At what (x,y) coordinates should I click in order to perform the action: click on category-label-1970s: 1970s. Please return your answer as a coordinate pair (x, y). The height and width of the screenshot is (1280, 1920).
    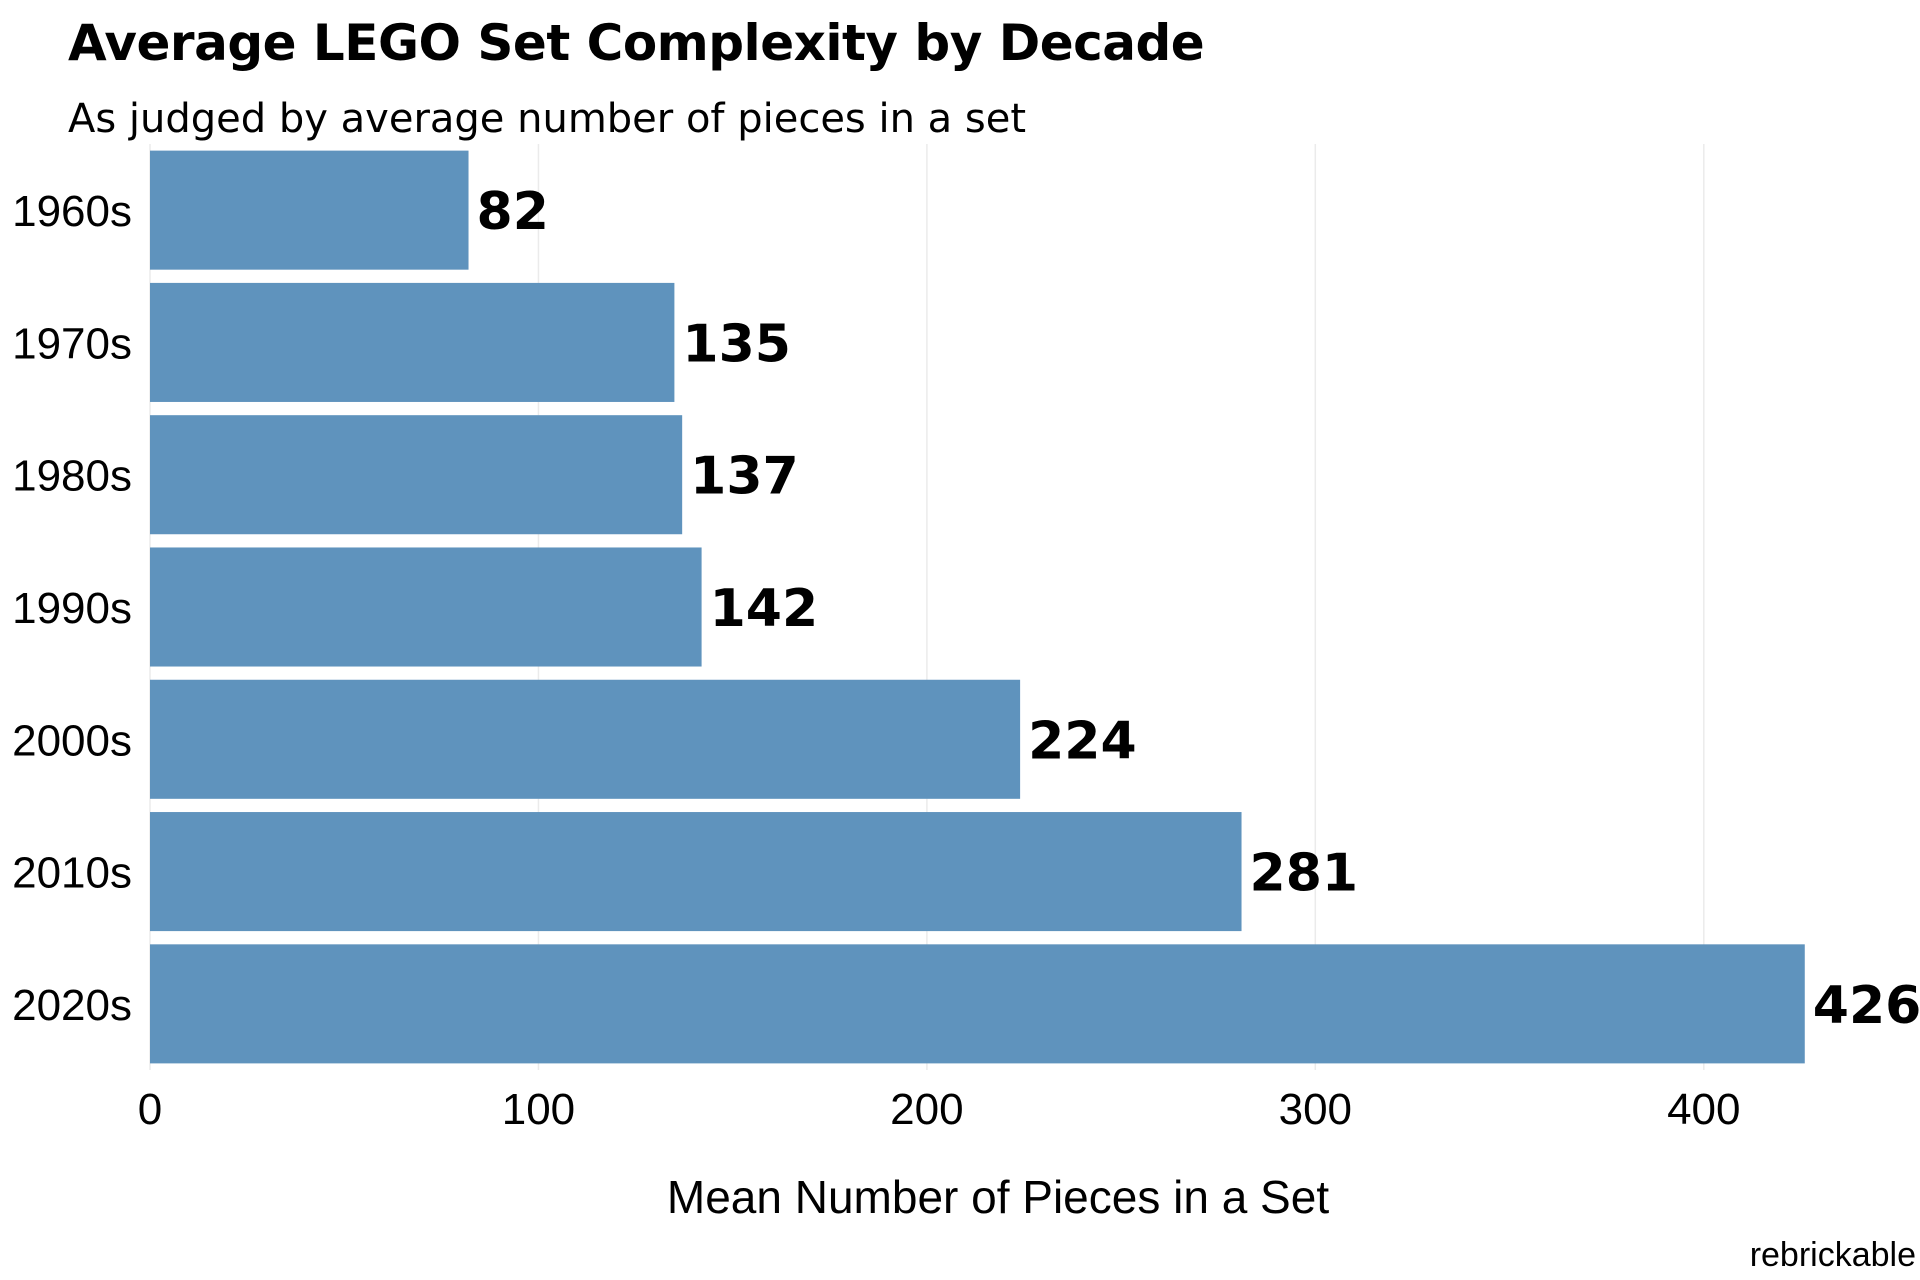
    Looking at the image, I should click on (72, 343).